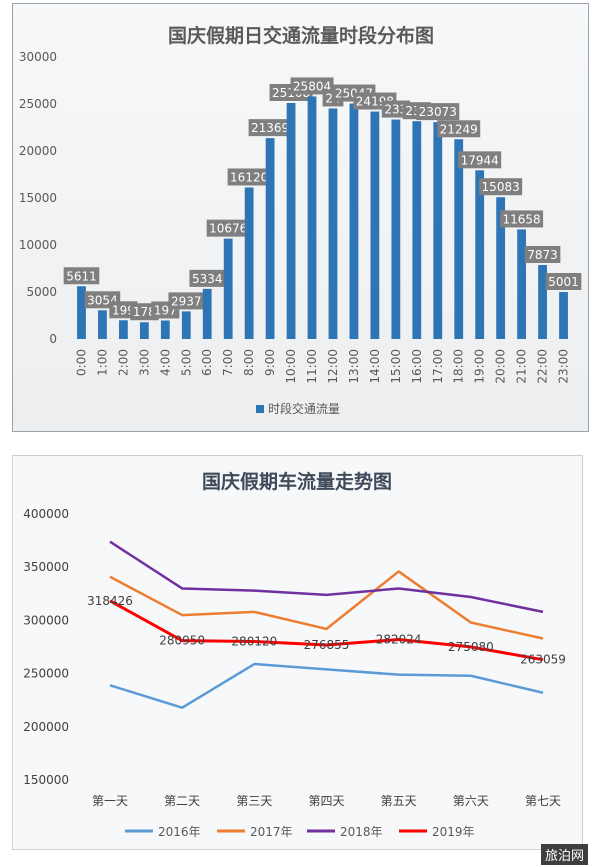 The width and height of the screenshot is (594, 867). What do you see at coordinates (46, 514) in the screenshot?
I see `y-tick-label: 400000` at bounding box center [46, 514].